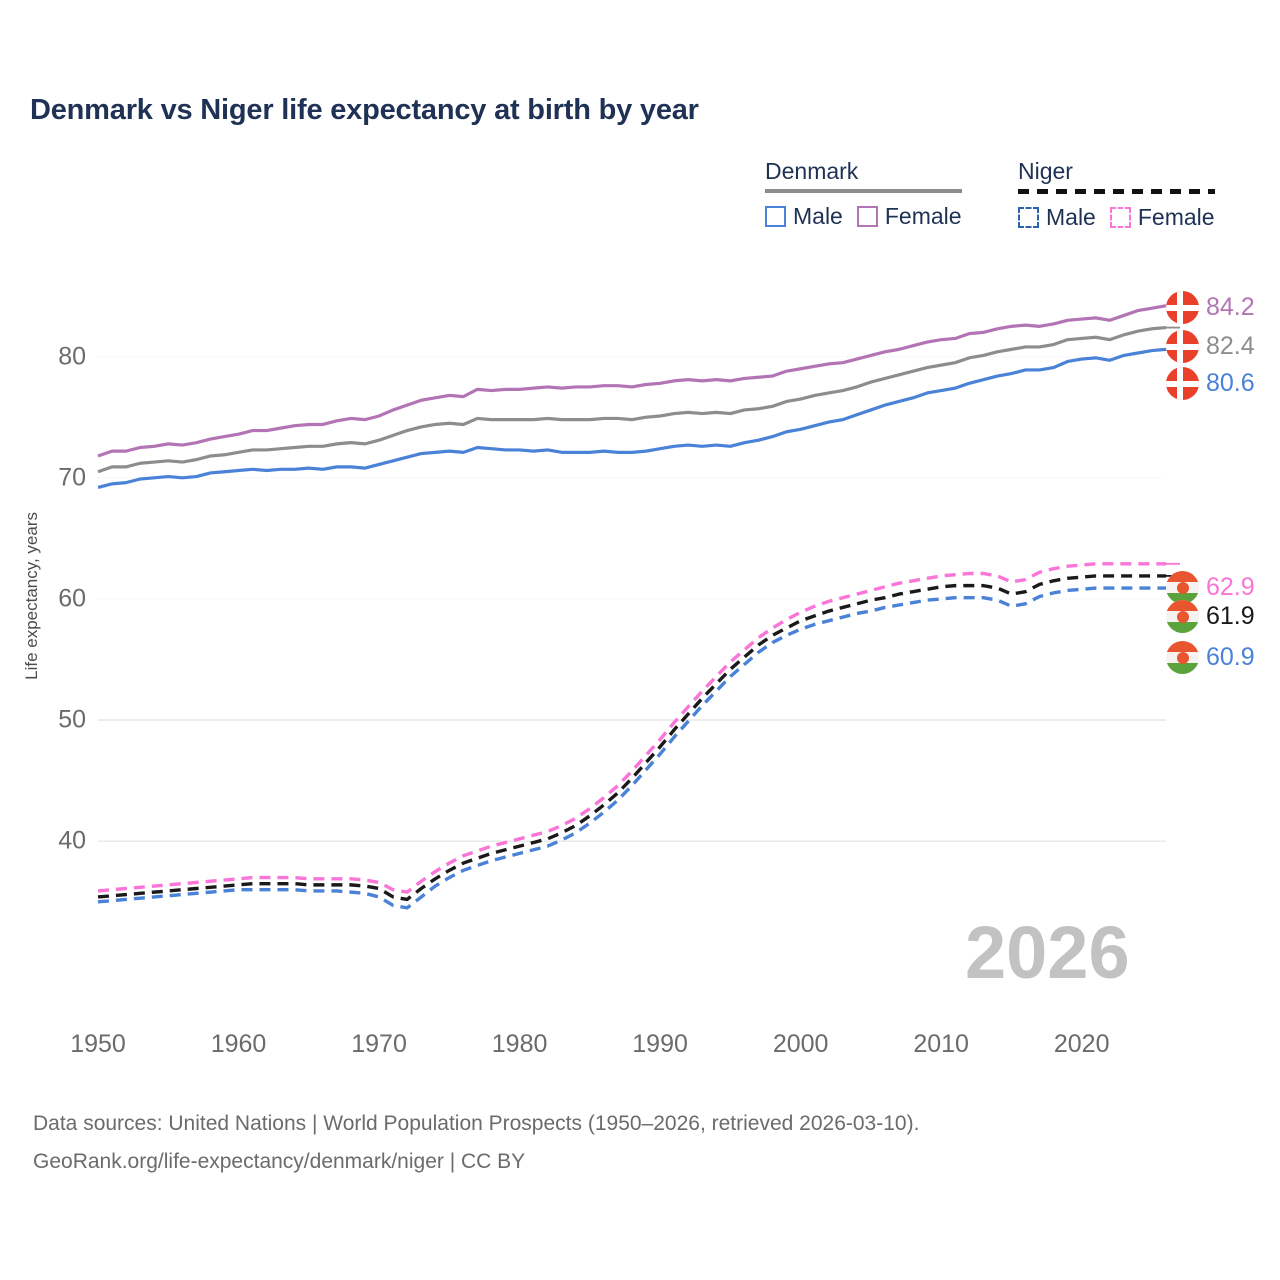 This screenshot has width=1280, height=1280. Describe the element at coordinates (800, 1044) in the screenshot. I see `x-axis-tick-label: 2000` at that location.